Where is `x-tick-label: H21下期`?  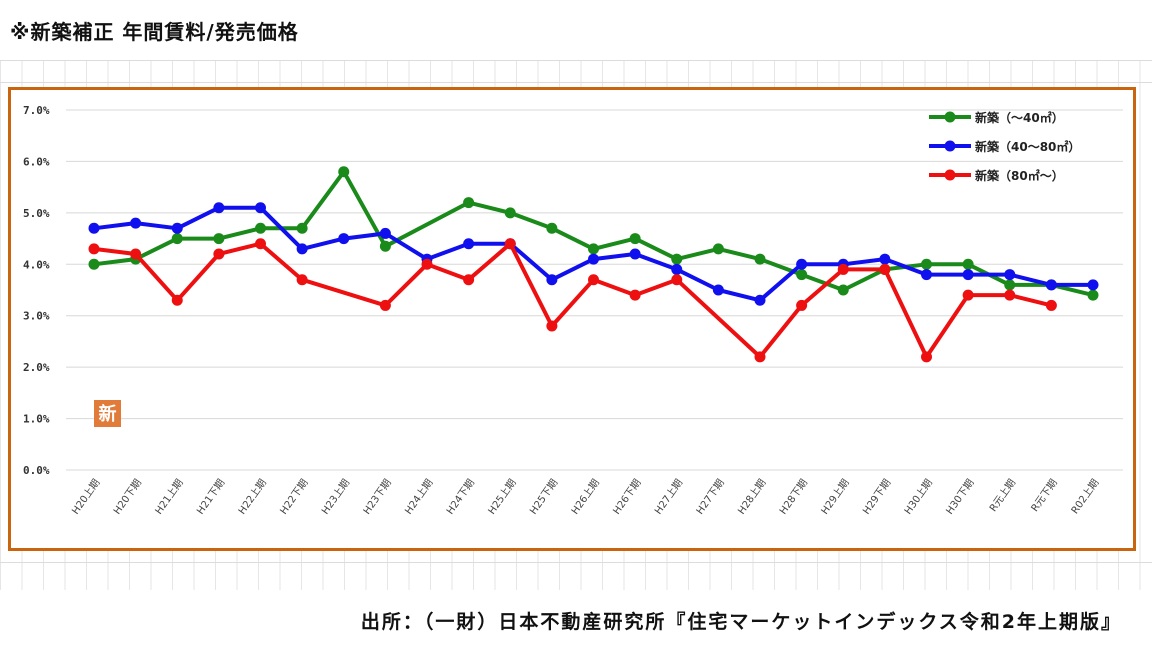
x-tick-label: H21下期 is located at coordinates (210, 497).